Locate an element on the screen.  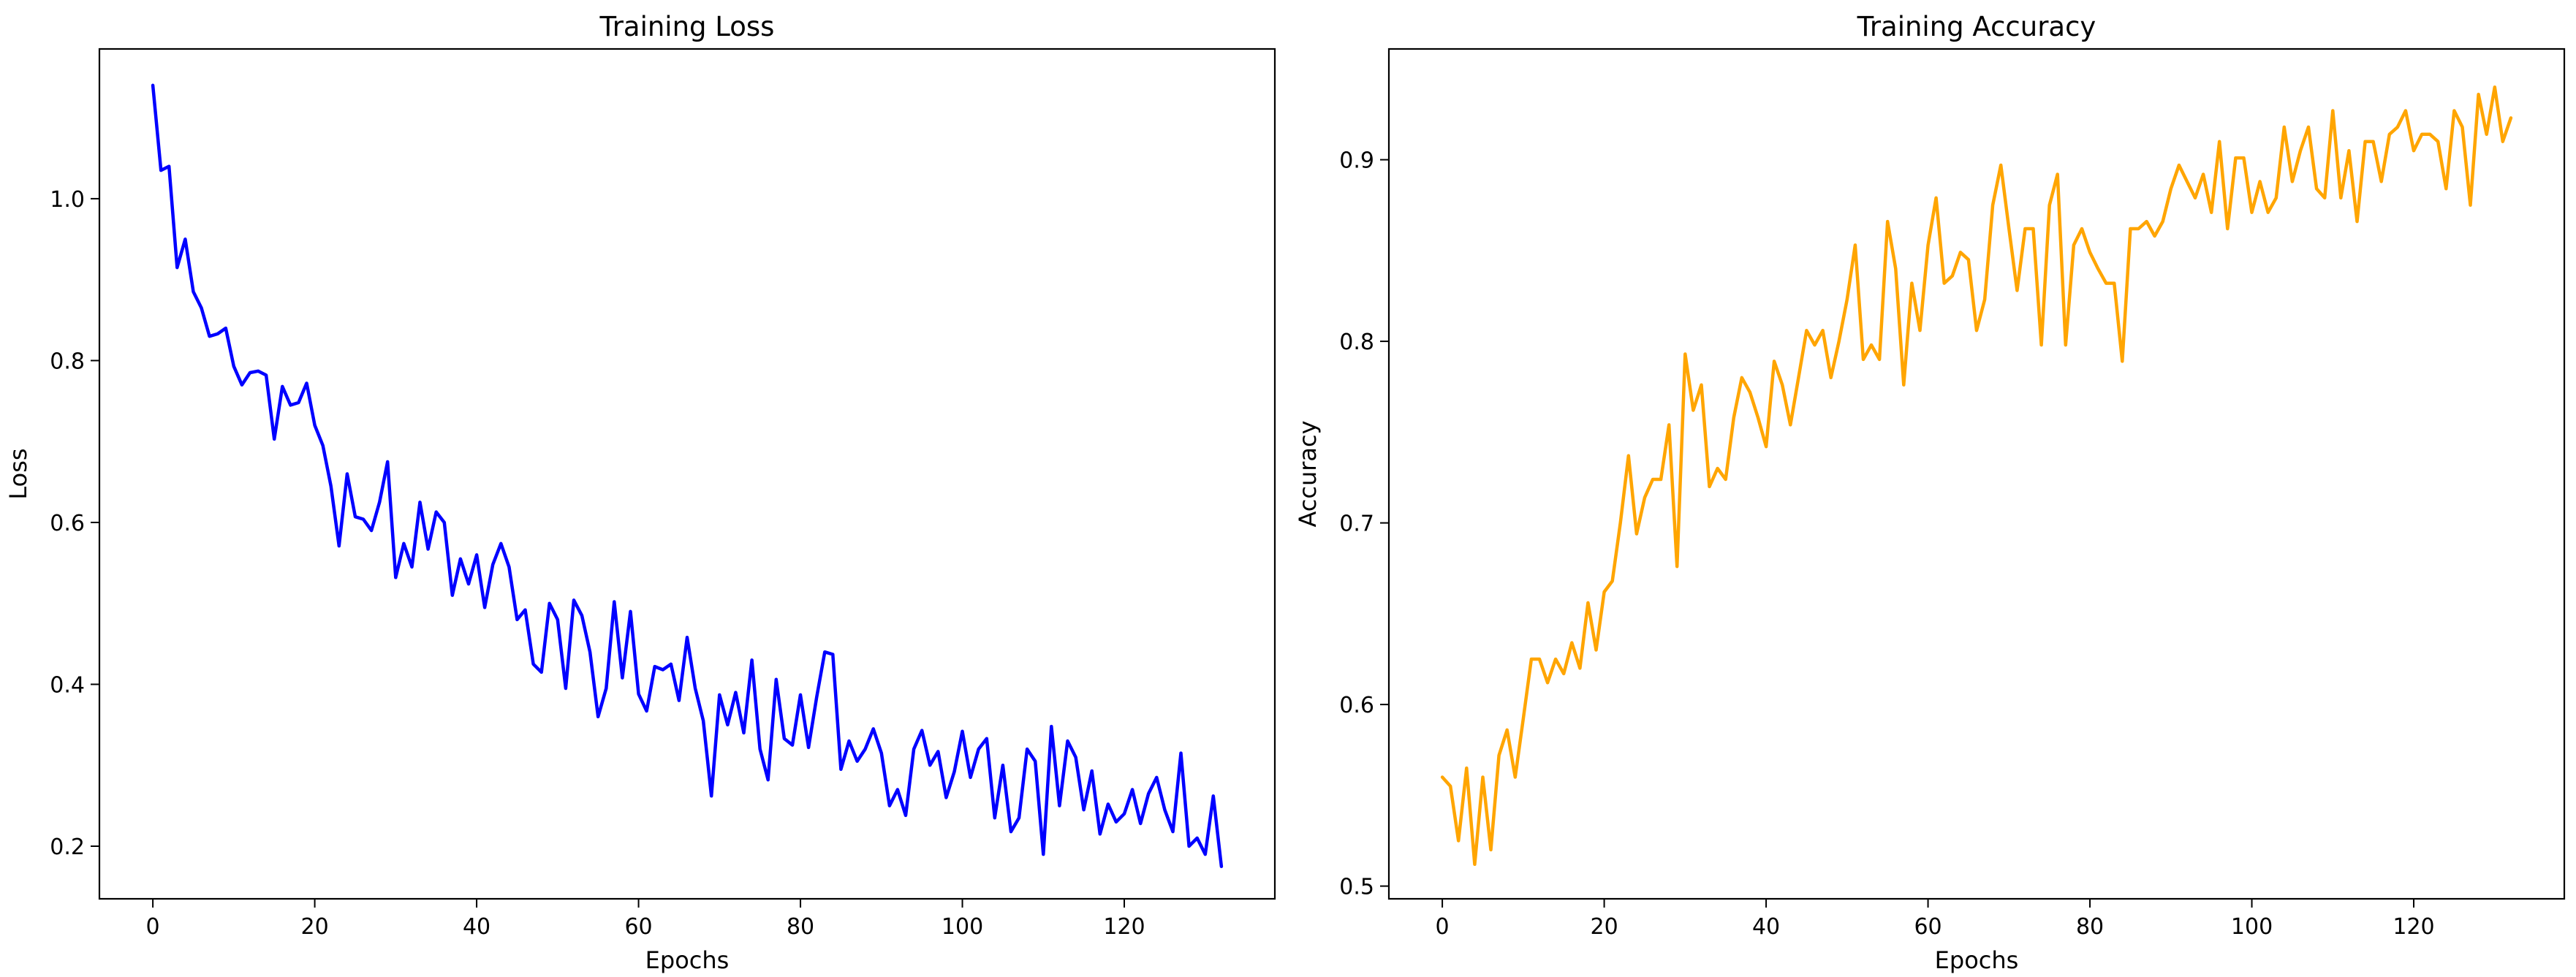
loss-x-tick-label: 100 is located at coordinates (962, 927).